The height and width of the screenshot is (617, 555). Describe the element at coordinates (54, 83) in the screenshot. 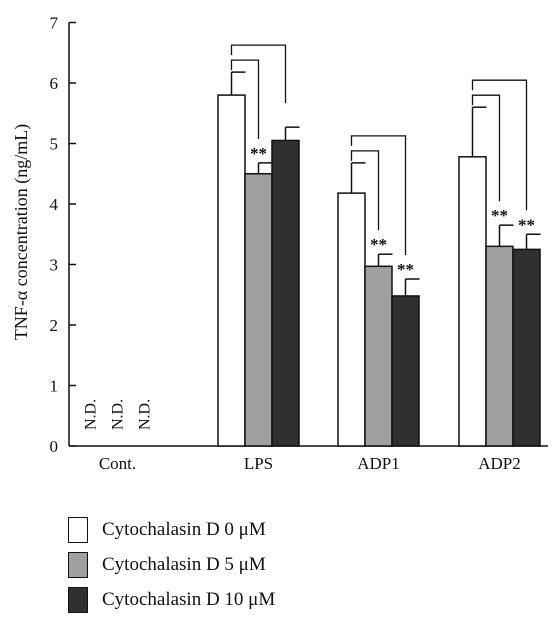

I see `y-tick-label: 6` at that location.